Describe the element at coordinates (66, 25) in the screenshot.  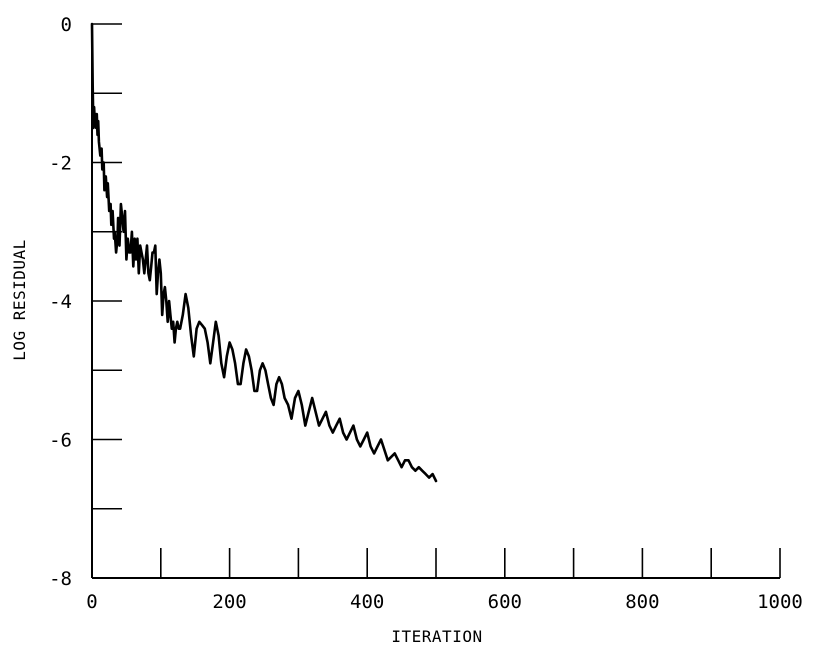
I see `y-tick-label: 0` at that location.